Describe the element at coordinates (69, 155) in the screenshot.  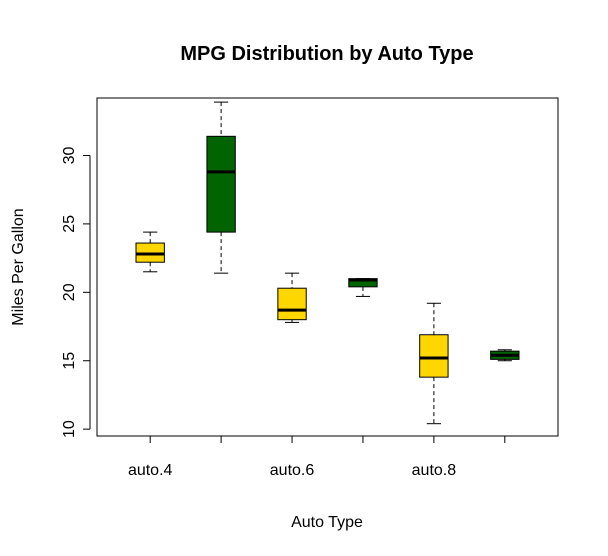
I see `y-tick-label: 30` at that location.